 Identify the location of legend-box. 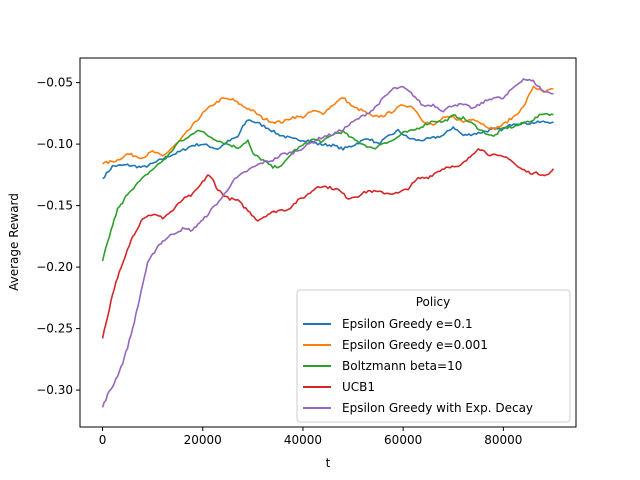
(433, 356).